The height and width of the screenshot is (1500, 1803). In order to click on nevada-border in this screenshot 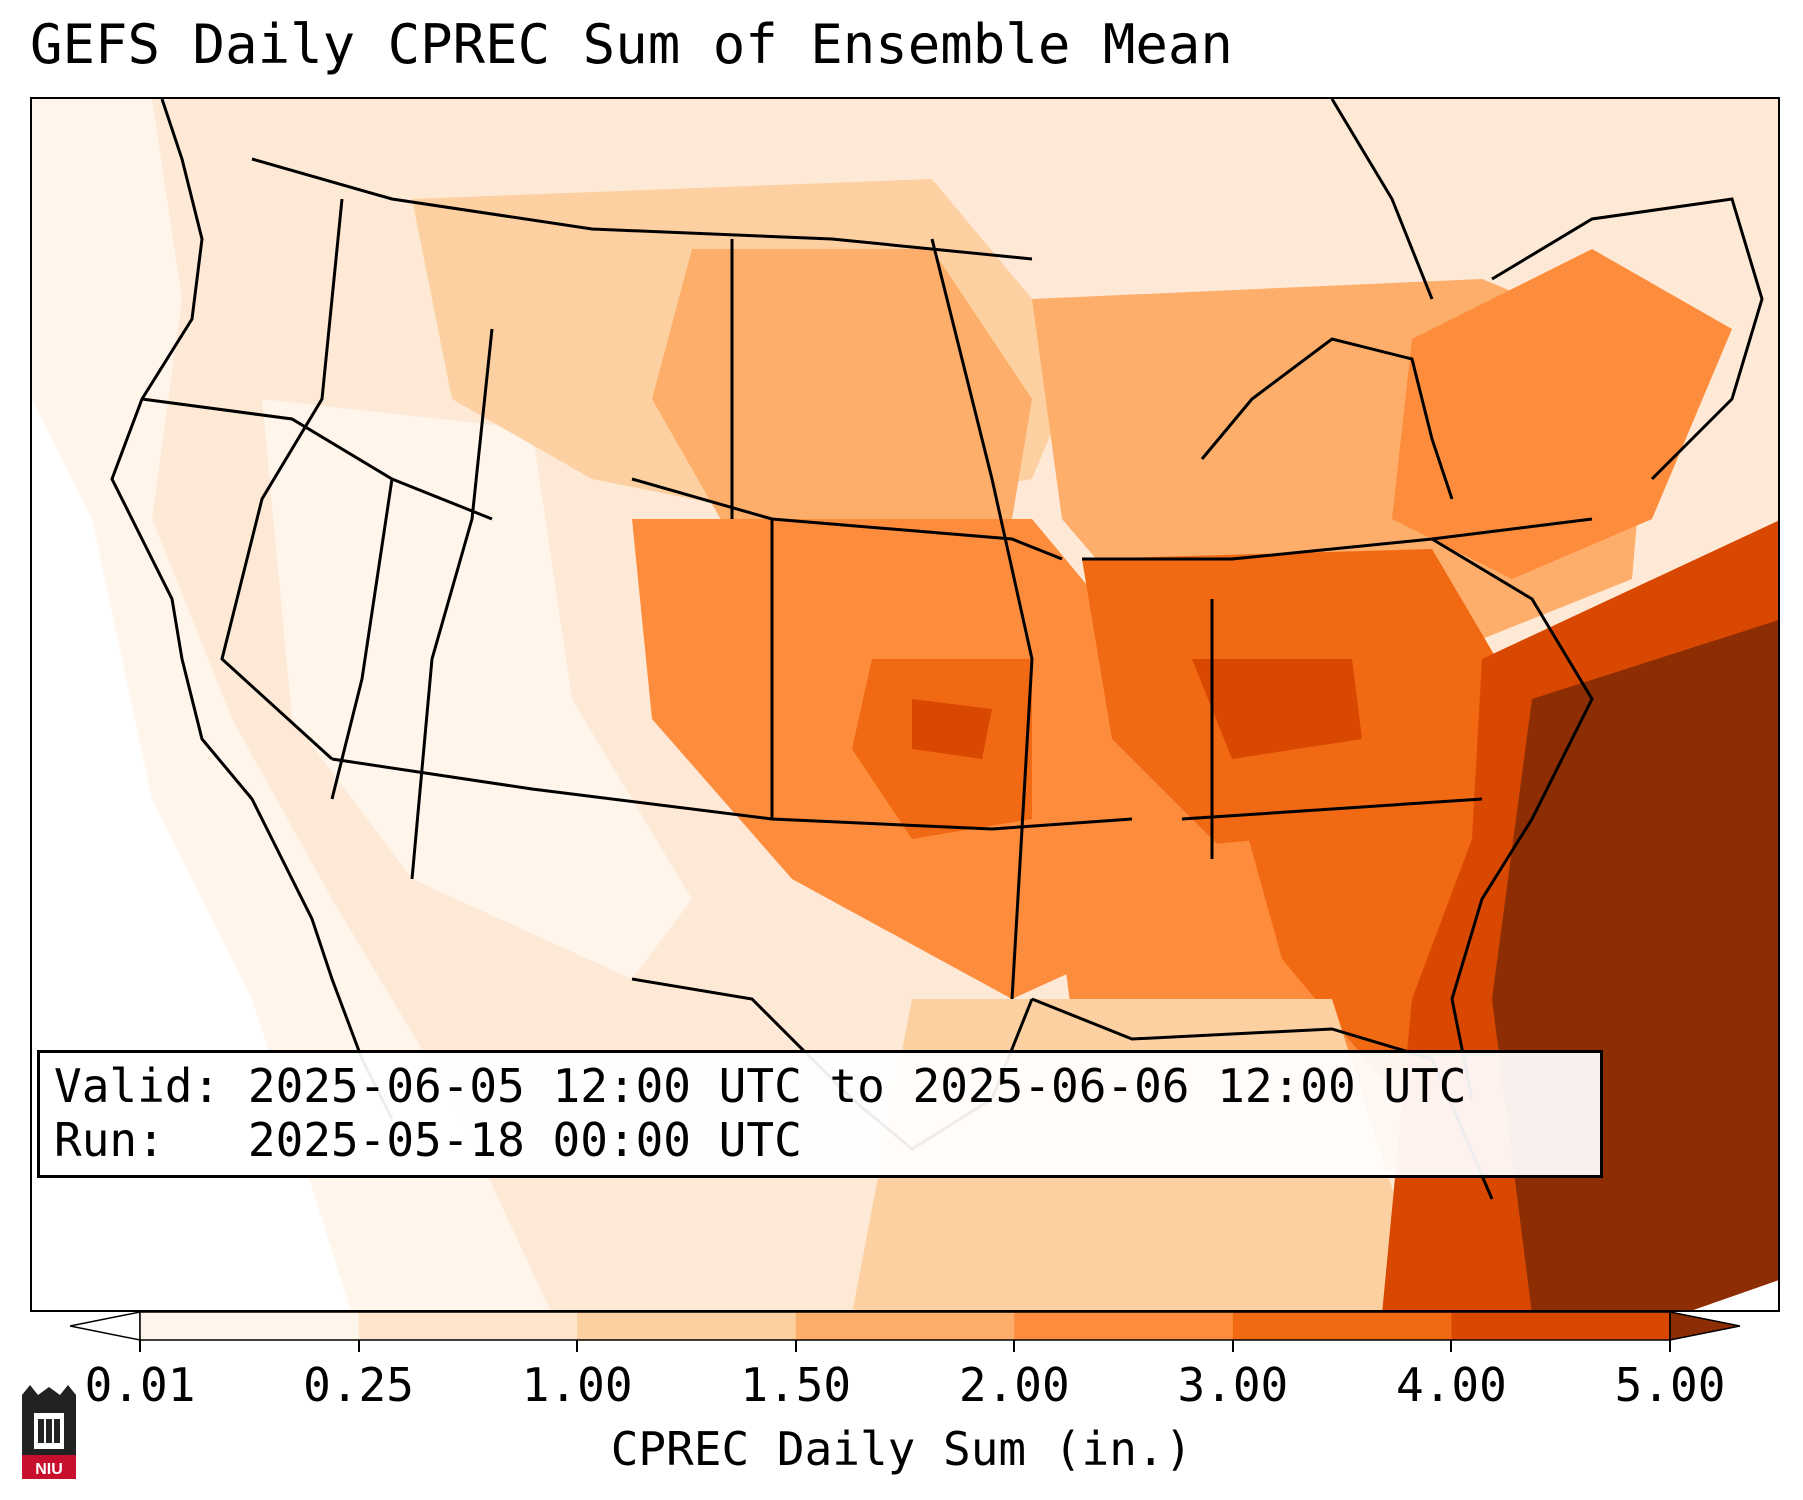, I will do `click(282, 479)`.